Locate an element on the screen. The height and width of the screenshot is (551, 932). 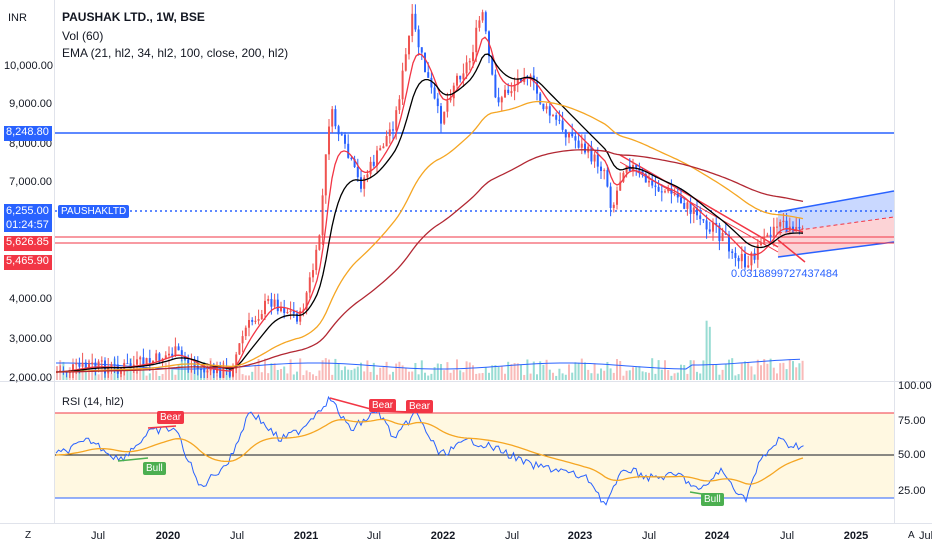
level-a-price-tag: 5,626.85 is located at coordinates (28, 243).